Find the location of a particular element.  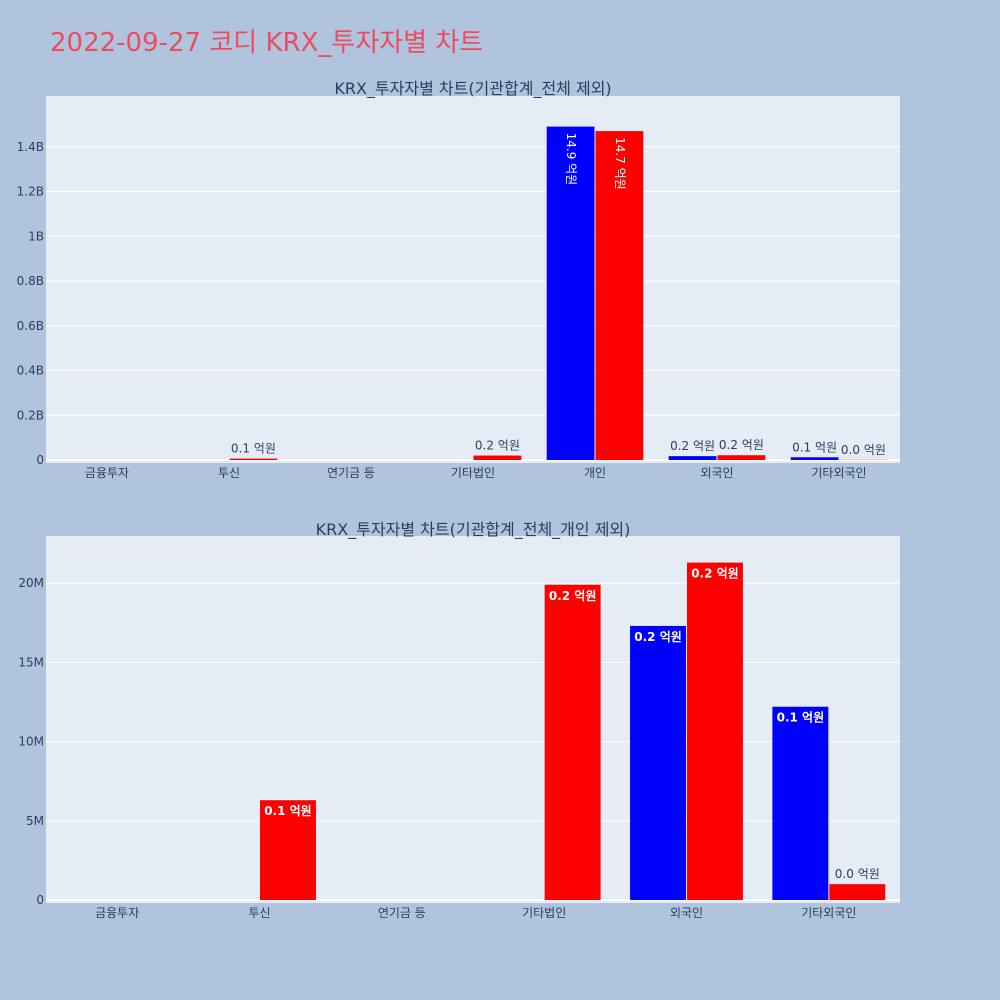

chart-title: KRX_투자자별 차트(기관합계_전체_개인 제외) is located at coordinates (473, 530).